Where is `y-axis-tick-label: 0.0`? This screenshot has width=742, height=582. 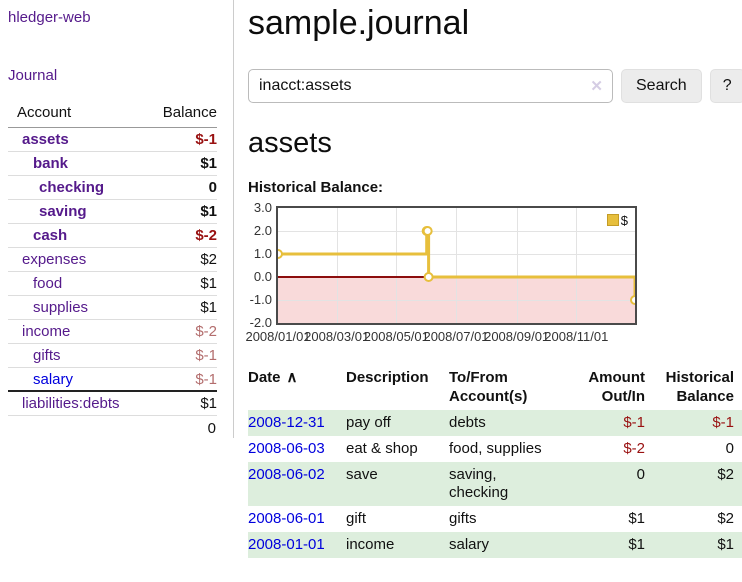
y-axis-tick-label: 0.0 is located at coordinates (262, 276).